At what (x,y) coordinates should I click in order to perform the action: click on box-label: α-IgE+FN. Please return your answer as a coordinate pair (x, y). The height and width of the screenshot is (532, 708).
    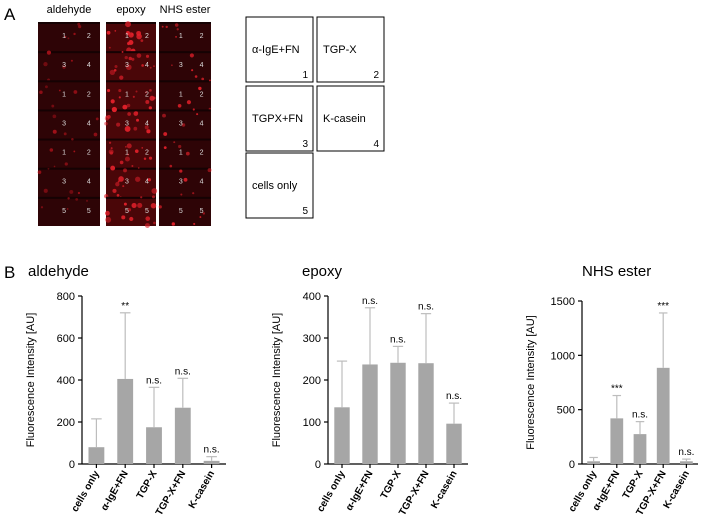
    Looking at the image, I should click on (276, 50).